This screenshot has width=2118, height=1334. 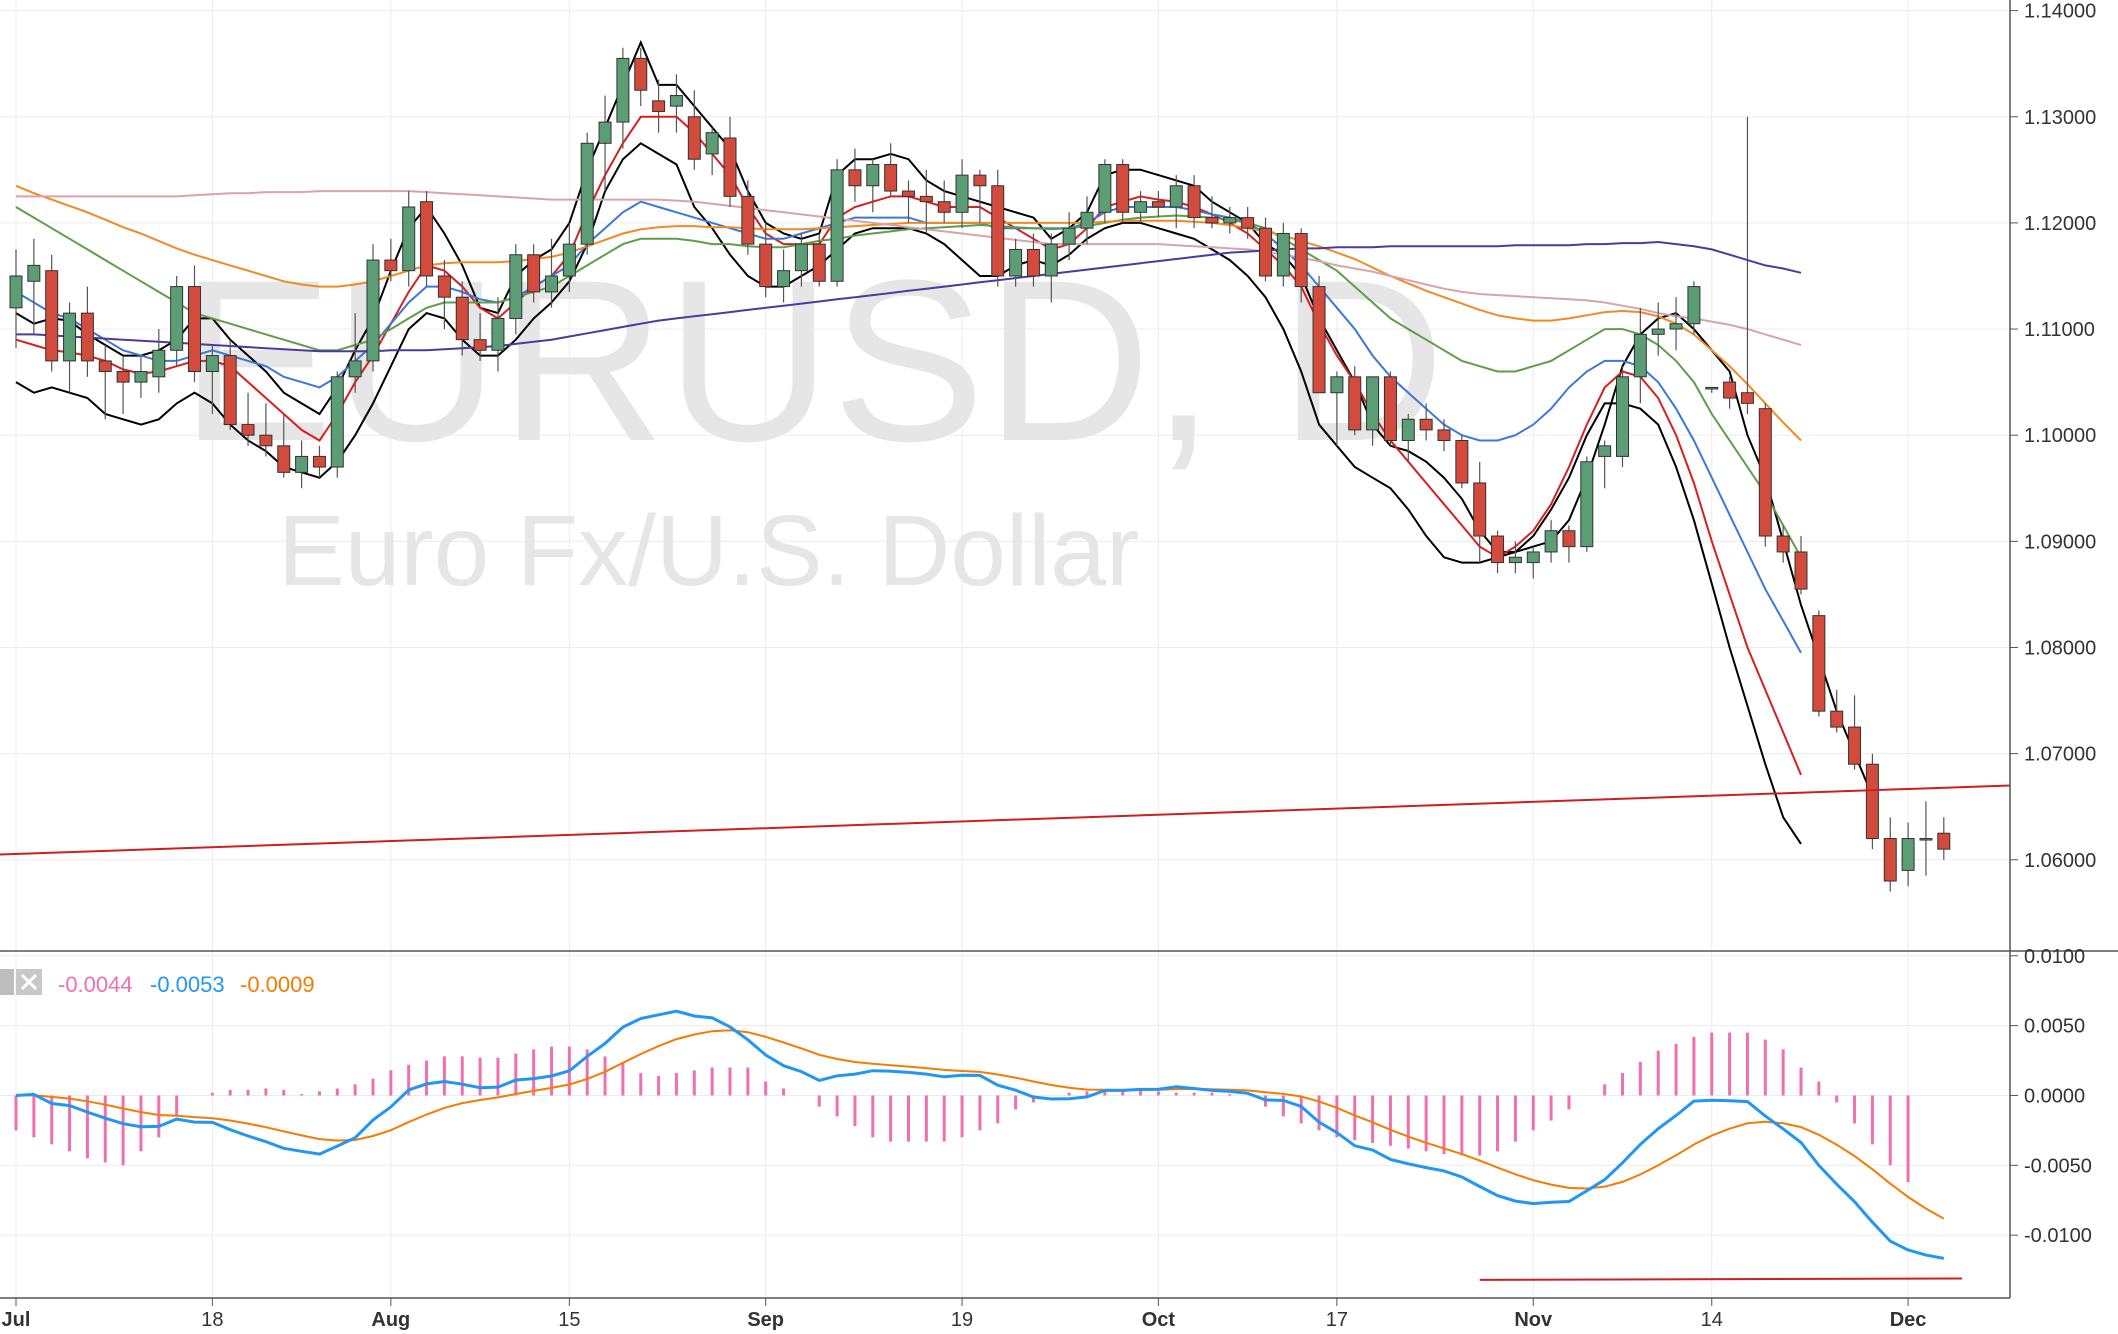 What do you see at coordinates (95, 984) in the screenshot?
I see `macd-histogram-value: -0.0044` at bounding box center [95, 984].